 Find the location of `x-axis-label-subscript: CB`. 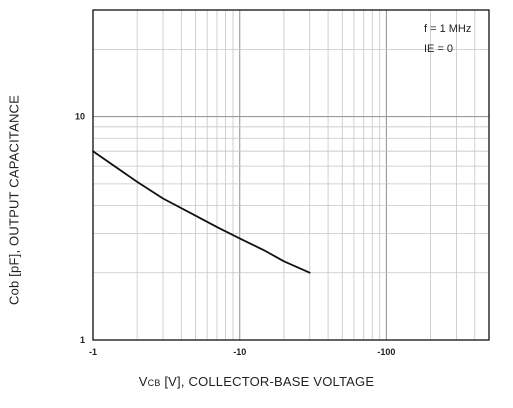

x-axis-label-subscript: CB is located at coordinates (154, 383).